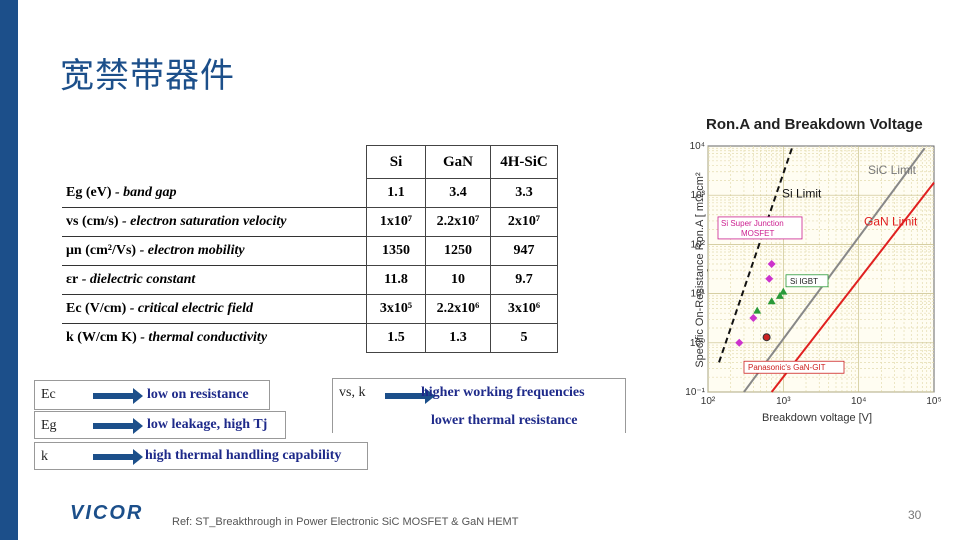 This screenshot has height=540, width=960. Describe the element at coordinates (891, 222) in the screenshot. I see `gan-limit-label: GaN Limit` at that location.